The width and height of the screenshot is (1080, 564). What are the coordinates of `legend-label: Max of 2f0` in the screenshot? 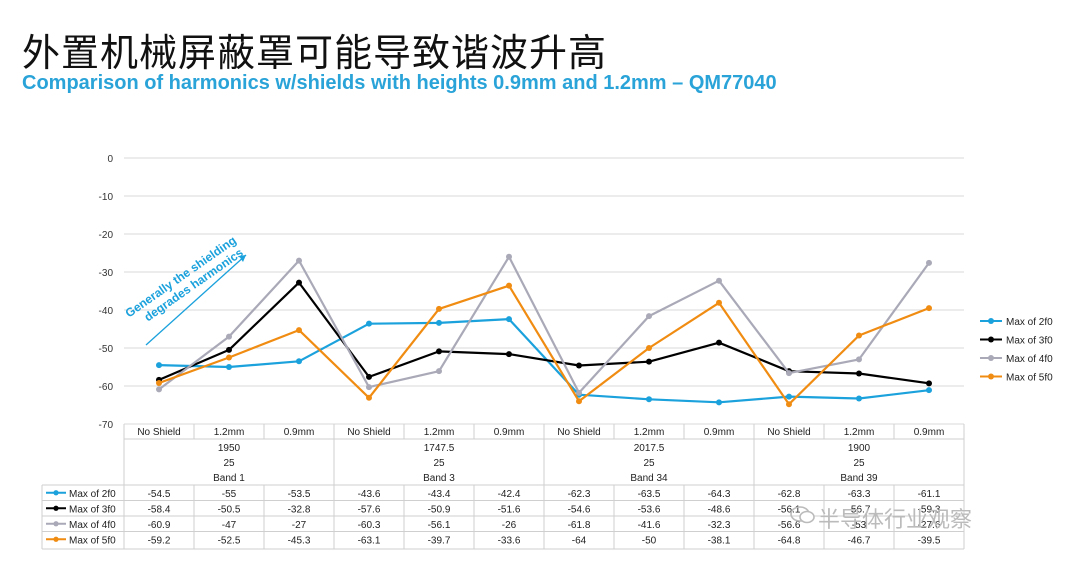 It's located at (1029, 322).